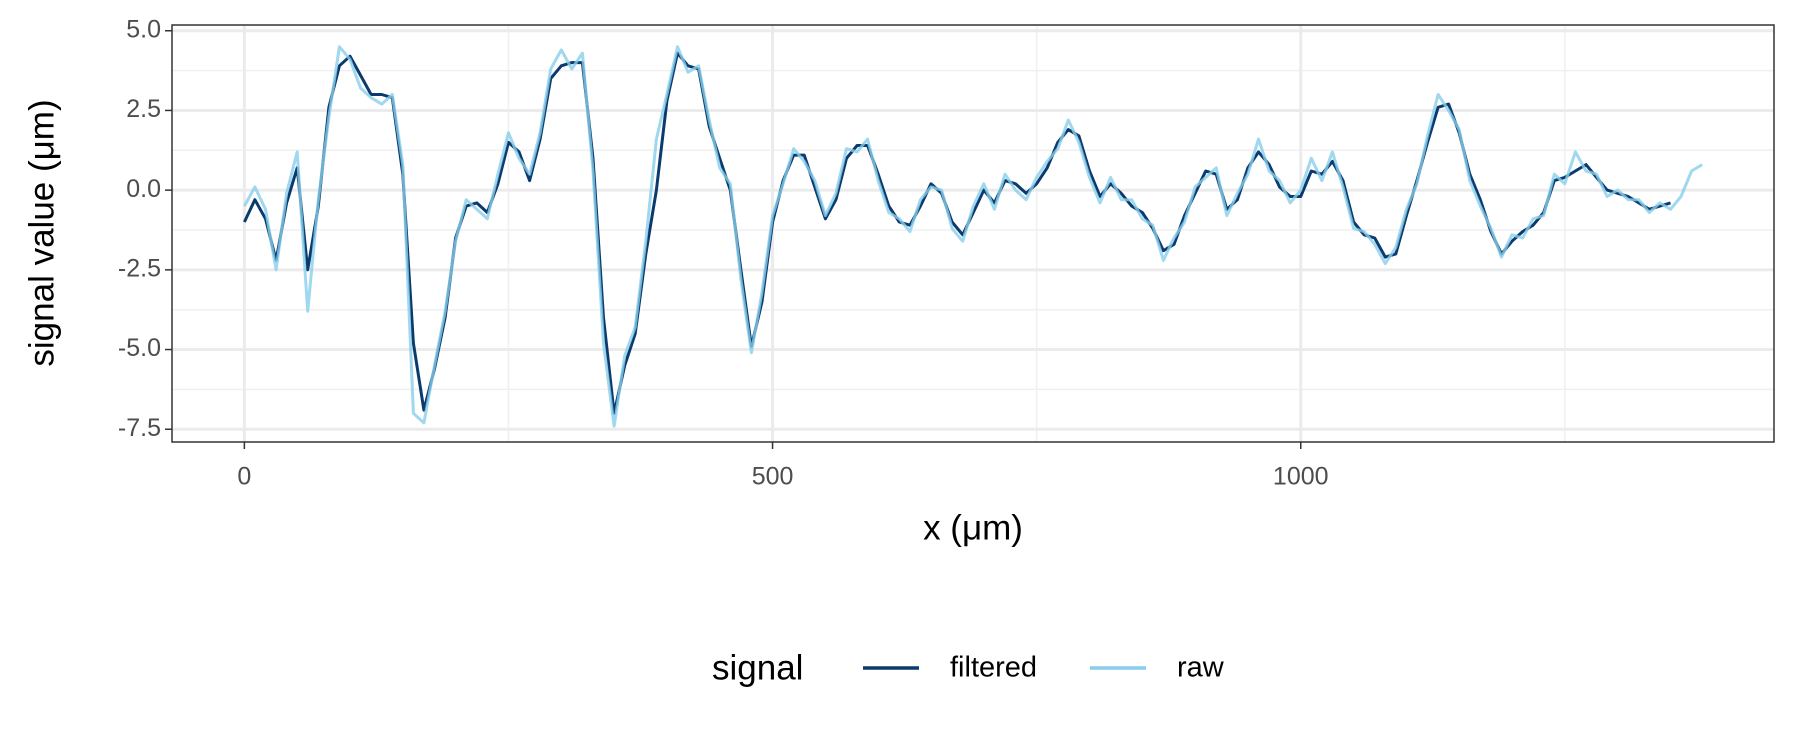 Image resolution: width=1800 pixels, height=750 pixels. What do you see at coordinates (1301, 477) in the screenshot?
I see `x-tick-label: 1000` at bounding box center [1301, 477].